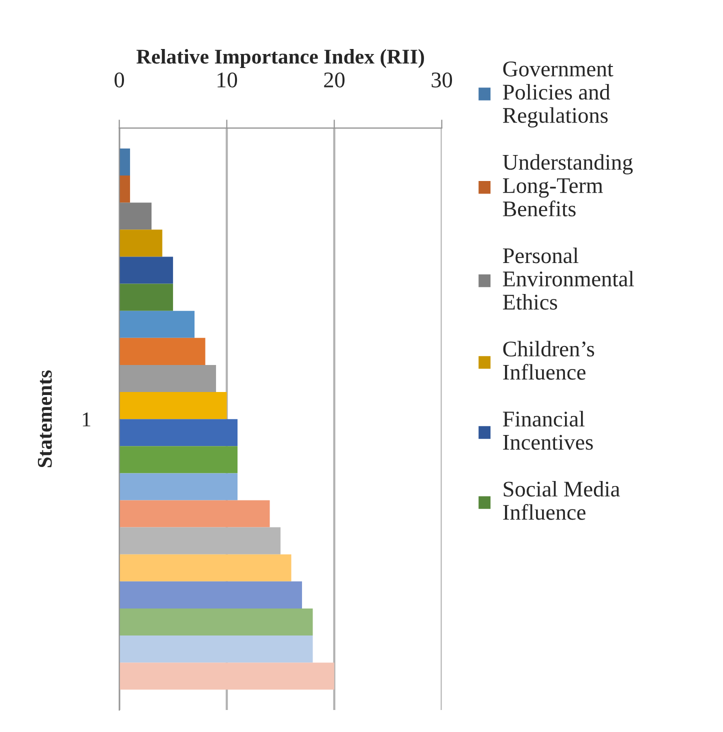 The height and width of the screenshot is (732, 723). What do you see at coordinates (45, 419) in the screenshot?
I see `y-axis-title: Statements` at bounding box center [45, 419].